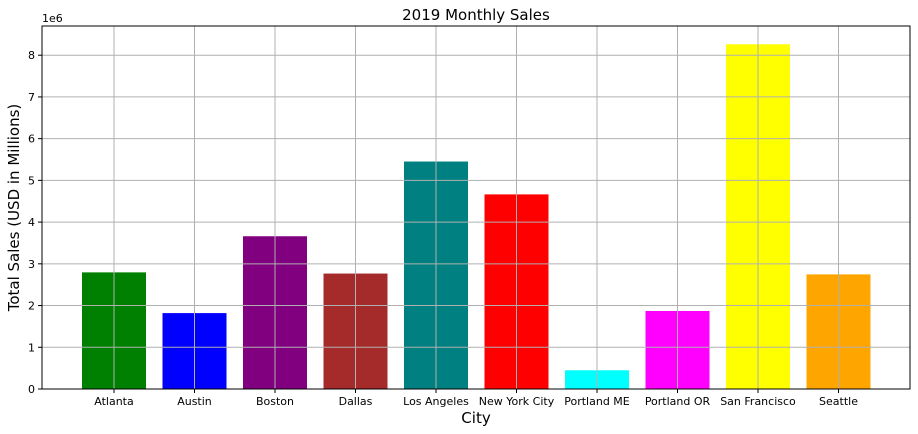 The image size is (918, 434). Describe the element at coordinates (436, 401) in the screenshot. I see `x-tick-label: Los Angeles` at that location.